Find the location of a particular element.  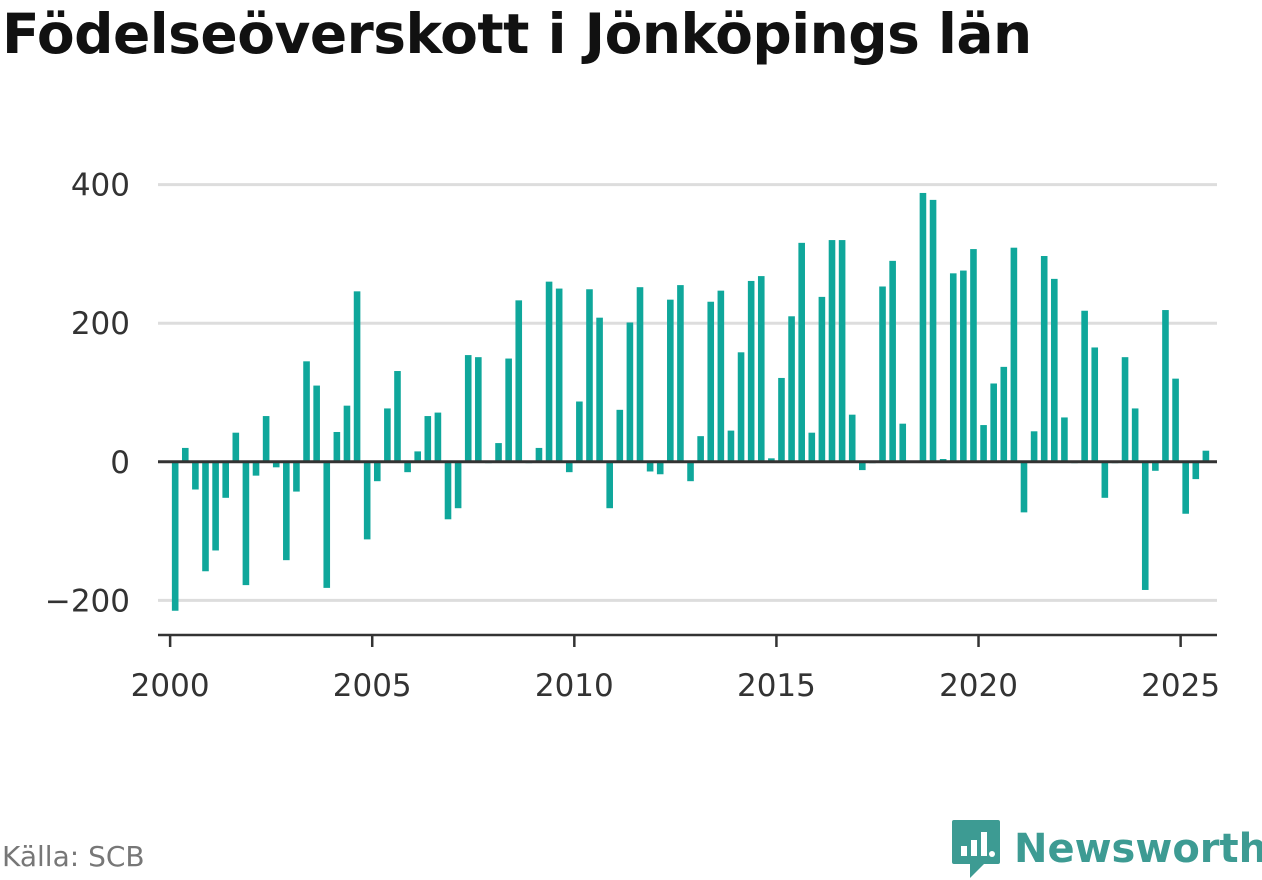

x-tick-label: 2020 is located at coordinates (978, 686).